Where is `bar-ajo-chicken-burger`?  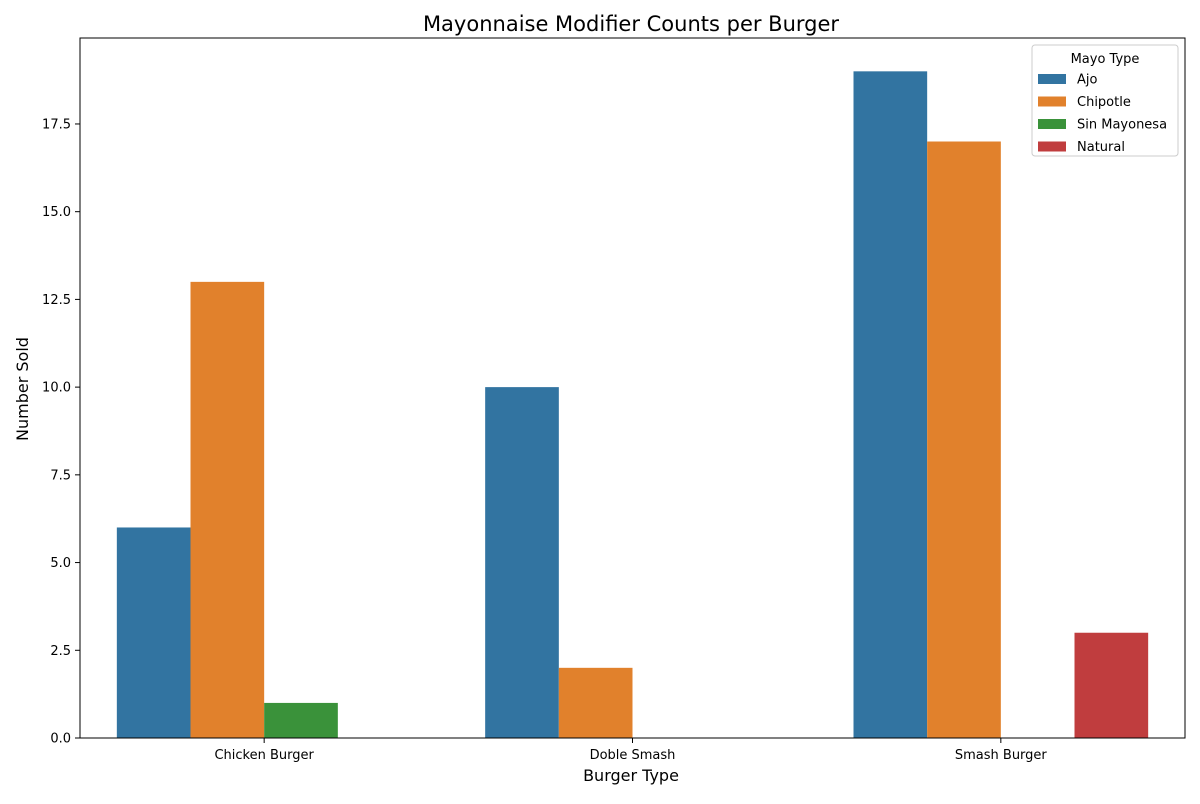 bar-ajo-chicken-burger is located at coordinates (153, 632).